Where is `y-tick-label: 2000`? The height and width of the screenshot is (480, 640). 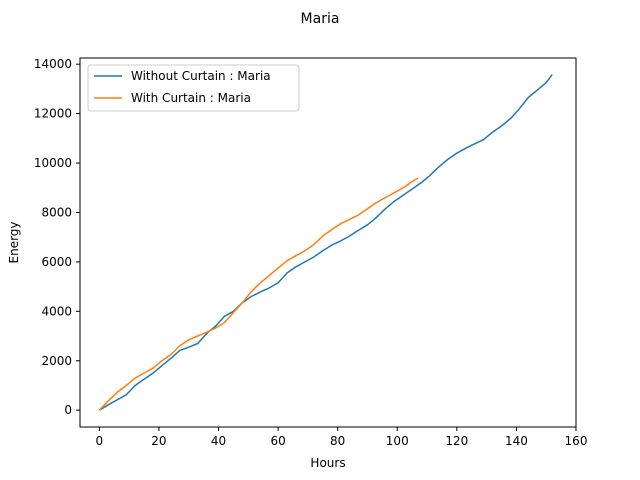
y-tick-label: 2000 is located at coordinates (56, 361).